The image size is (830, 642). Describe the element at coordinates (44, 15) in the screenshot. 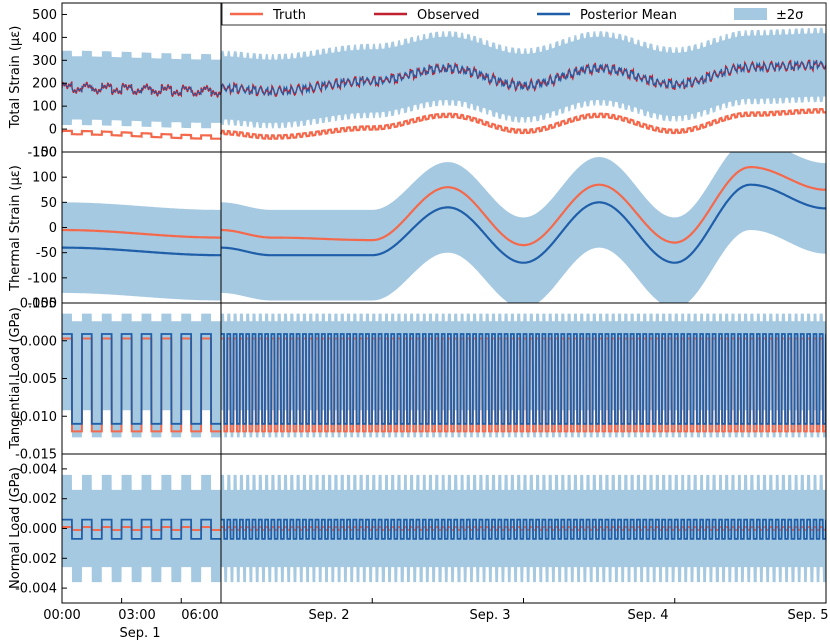

I see `y-tick-label: 500` at that location.